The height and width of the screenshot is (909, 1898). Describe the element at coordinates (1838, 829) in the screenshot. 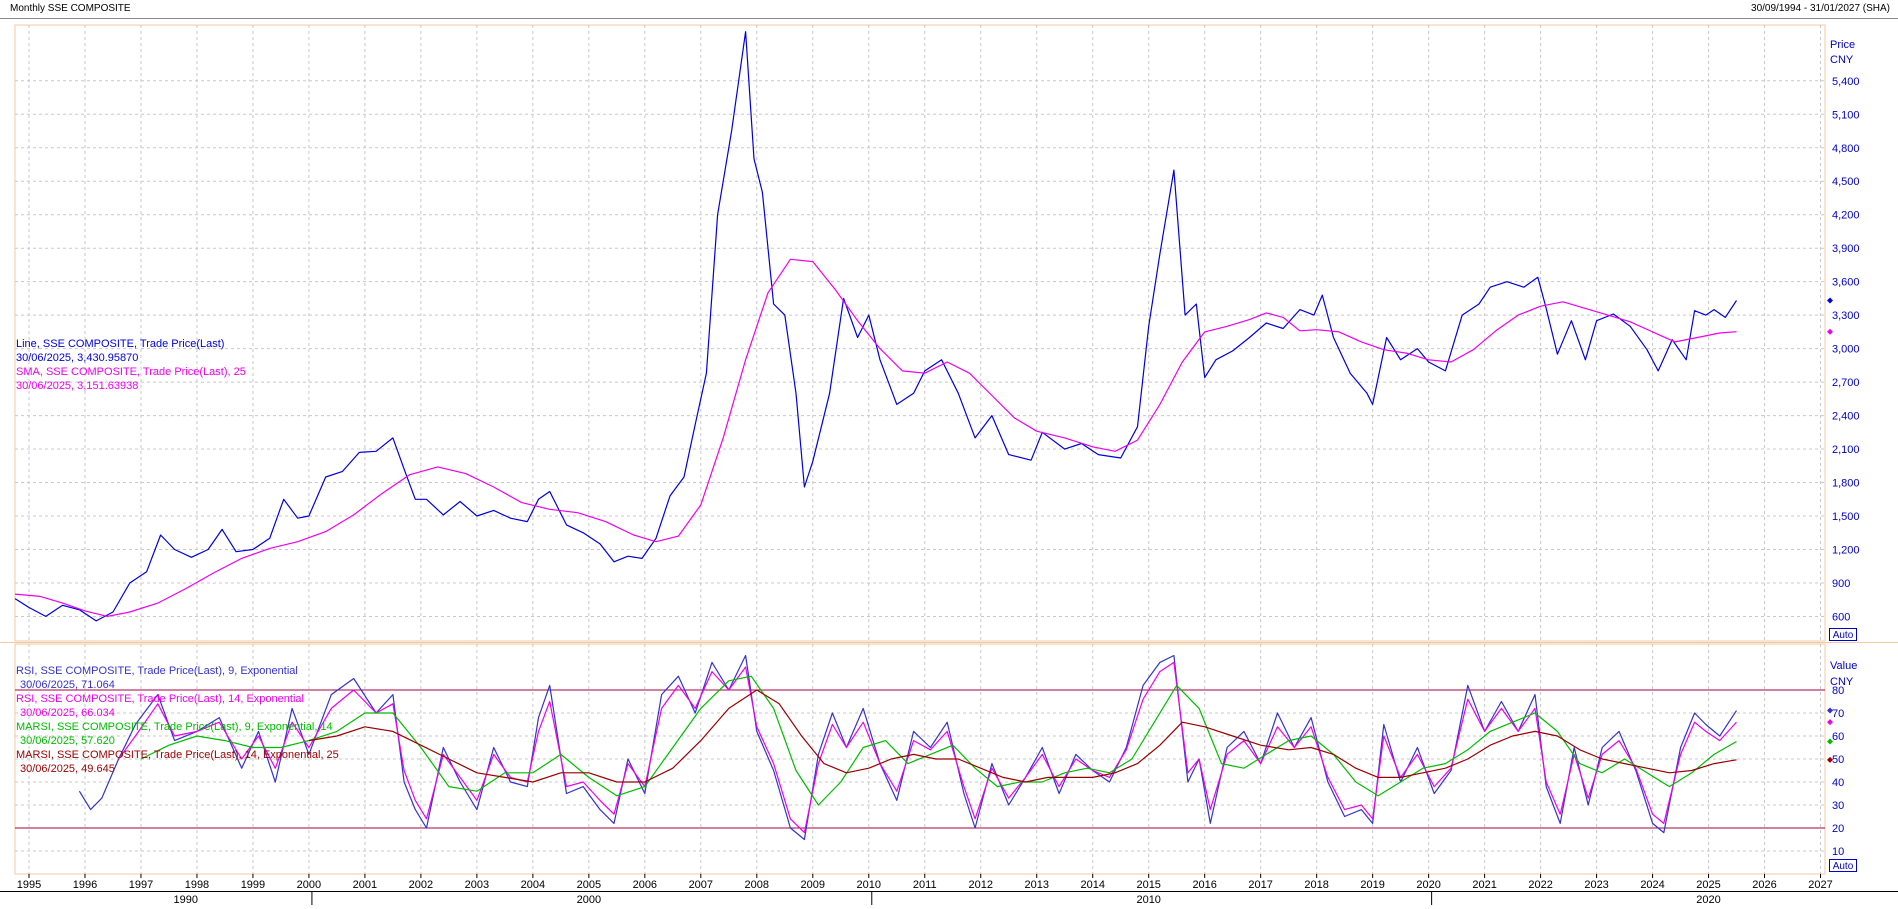

I see `y-tick-label-rsi-20: 20` at that location.